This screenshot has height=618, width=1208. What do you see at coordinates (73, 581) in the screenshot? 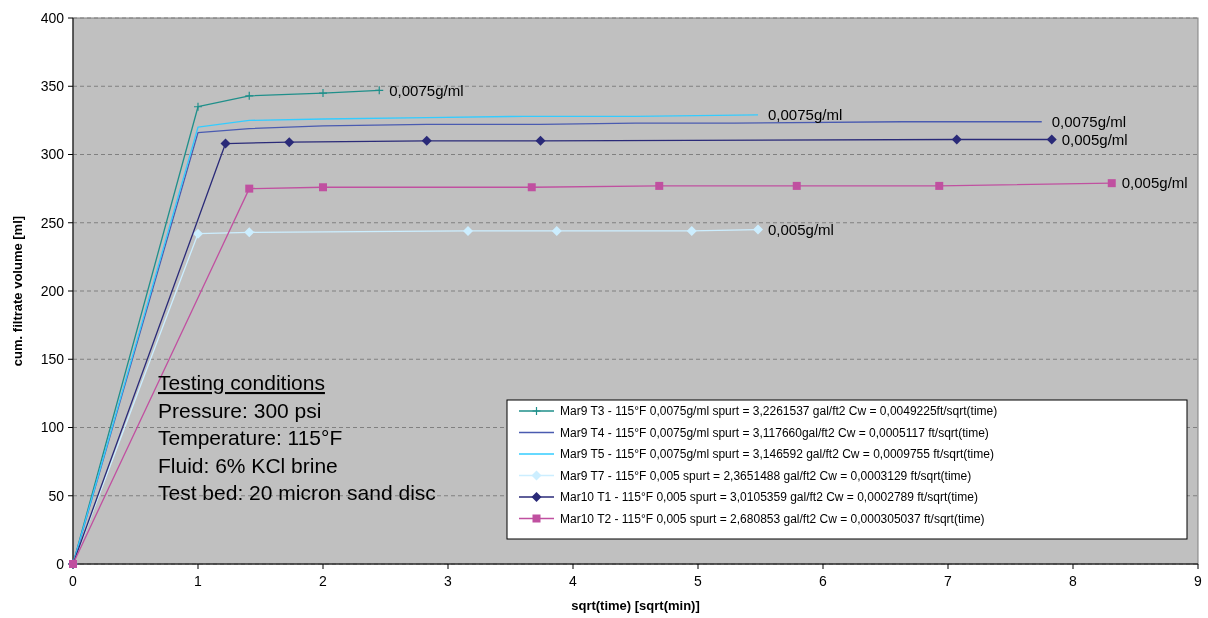
I see `x-tick-label: 0` at bounding box center [73, 581].